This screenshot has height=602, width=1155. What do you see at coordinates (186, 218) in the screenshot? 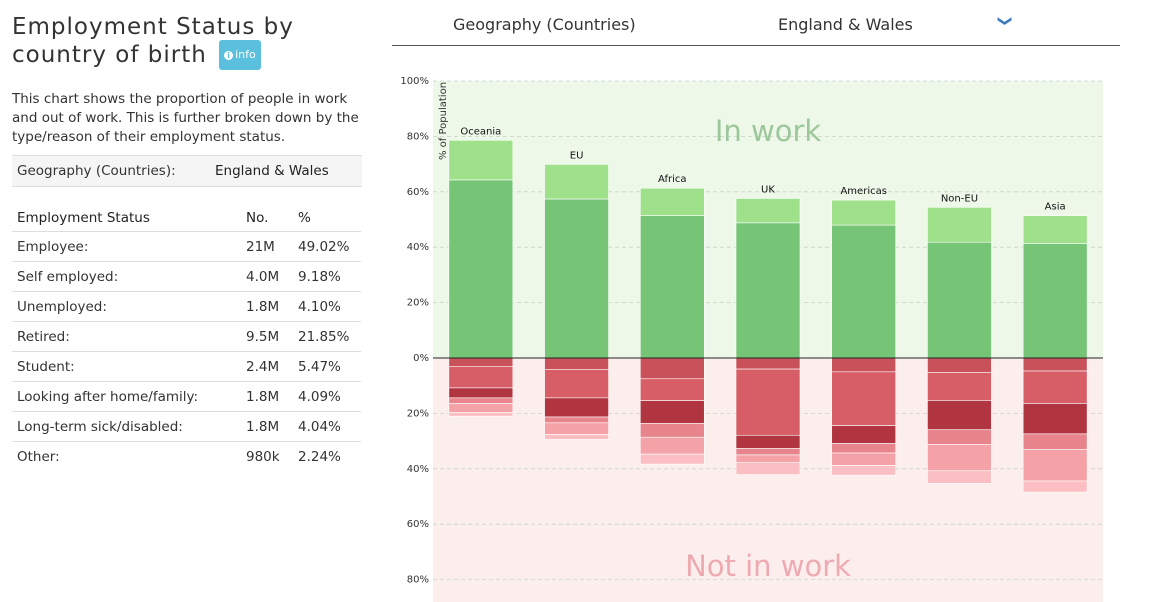
I see `table-header-row: Employment Status No. %` at bounding box center [186, 218].